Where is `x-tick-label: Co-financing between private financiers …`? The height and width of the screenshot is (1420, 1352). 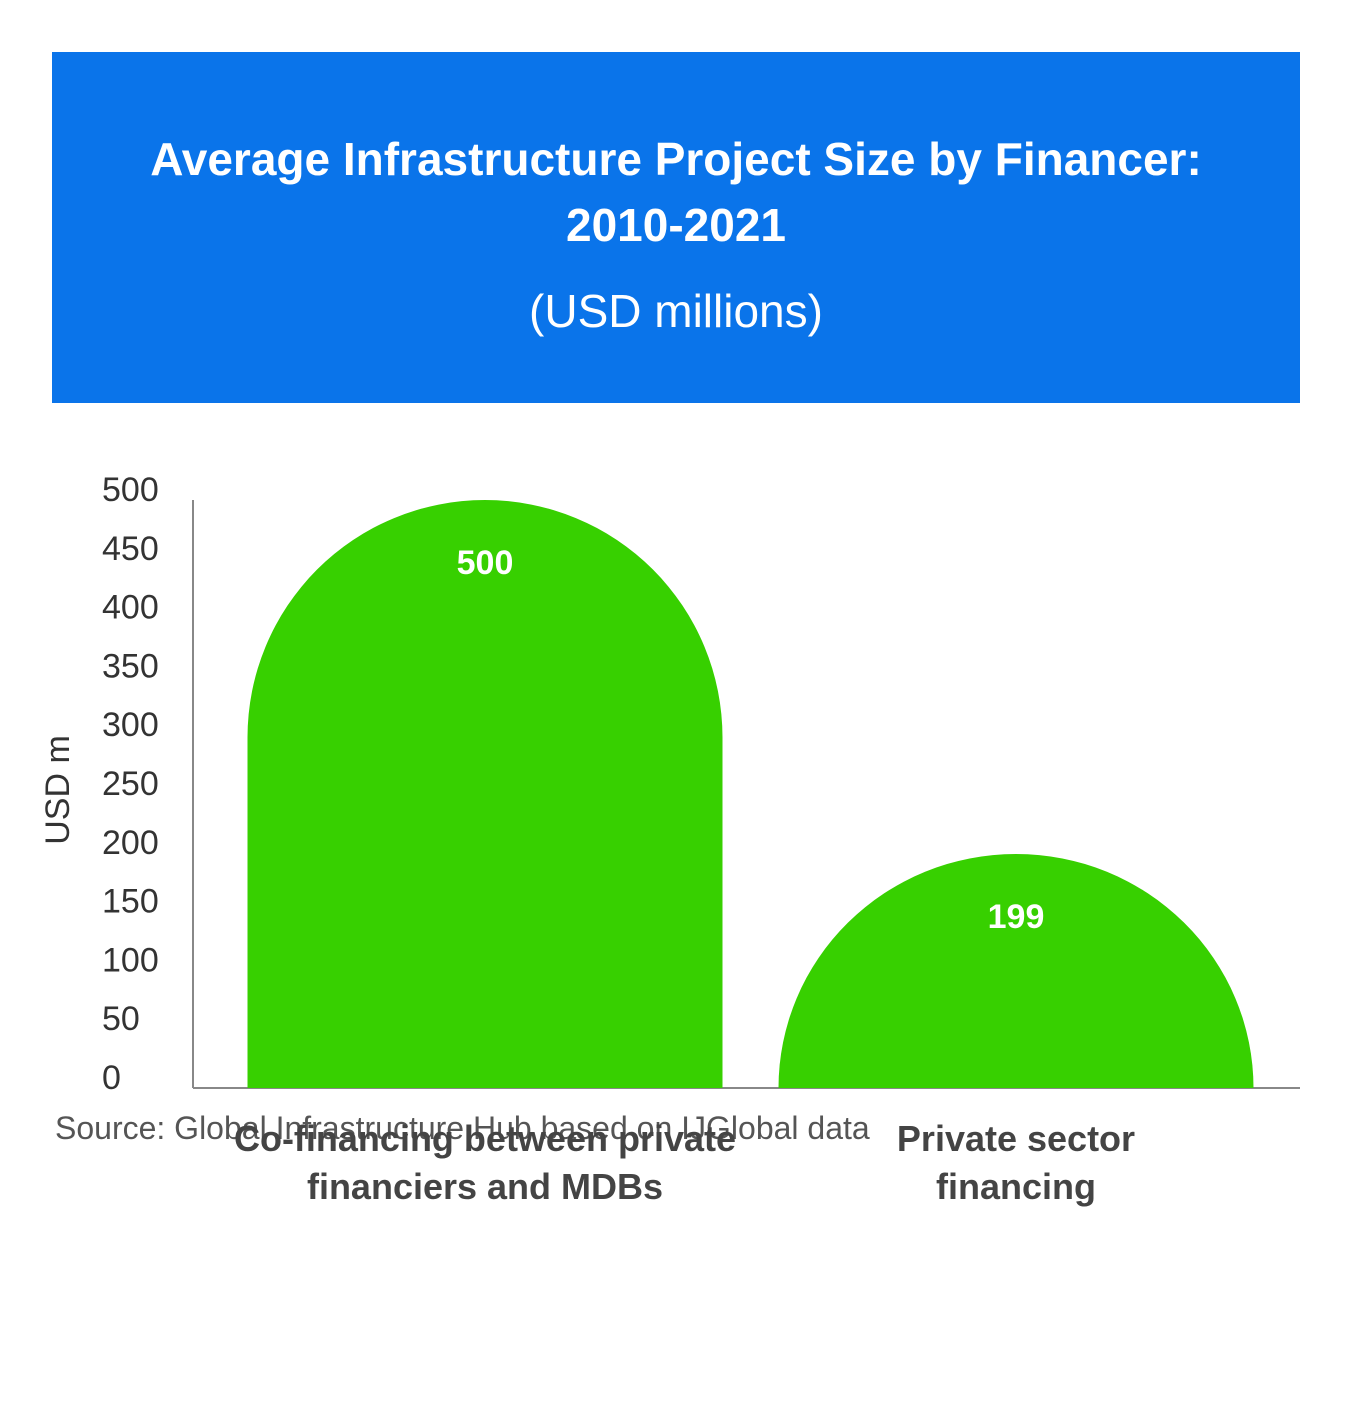
x-tick-label: Co-financing between private financiers … is located at coordinates (485, 1162).